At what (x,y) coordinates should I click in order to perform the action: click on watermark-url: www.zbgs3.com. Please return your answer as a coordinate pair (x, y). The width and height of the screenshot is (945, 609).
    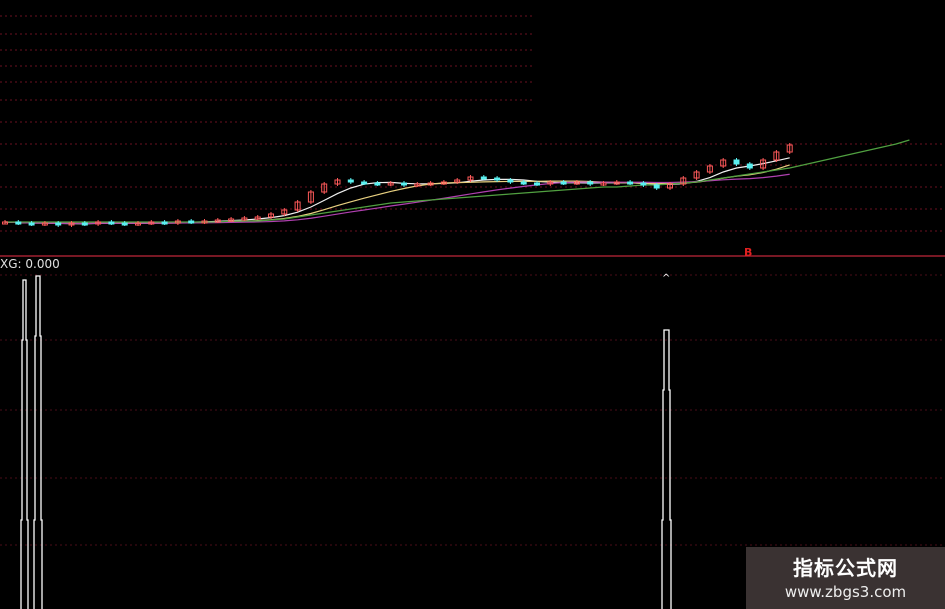
    Looking at the image, I should click on (845, 592).